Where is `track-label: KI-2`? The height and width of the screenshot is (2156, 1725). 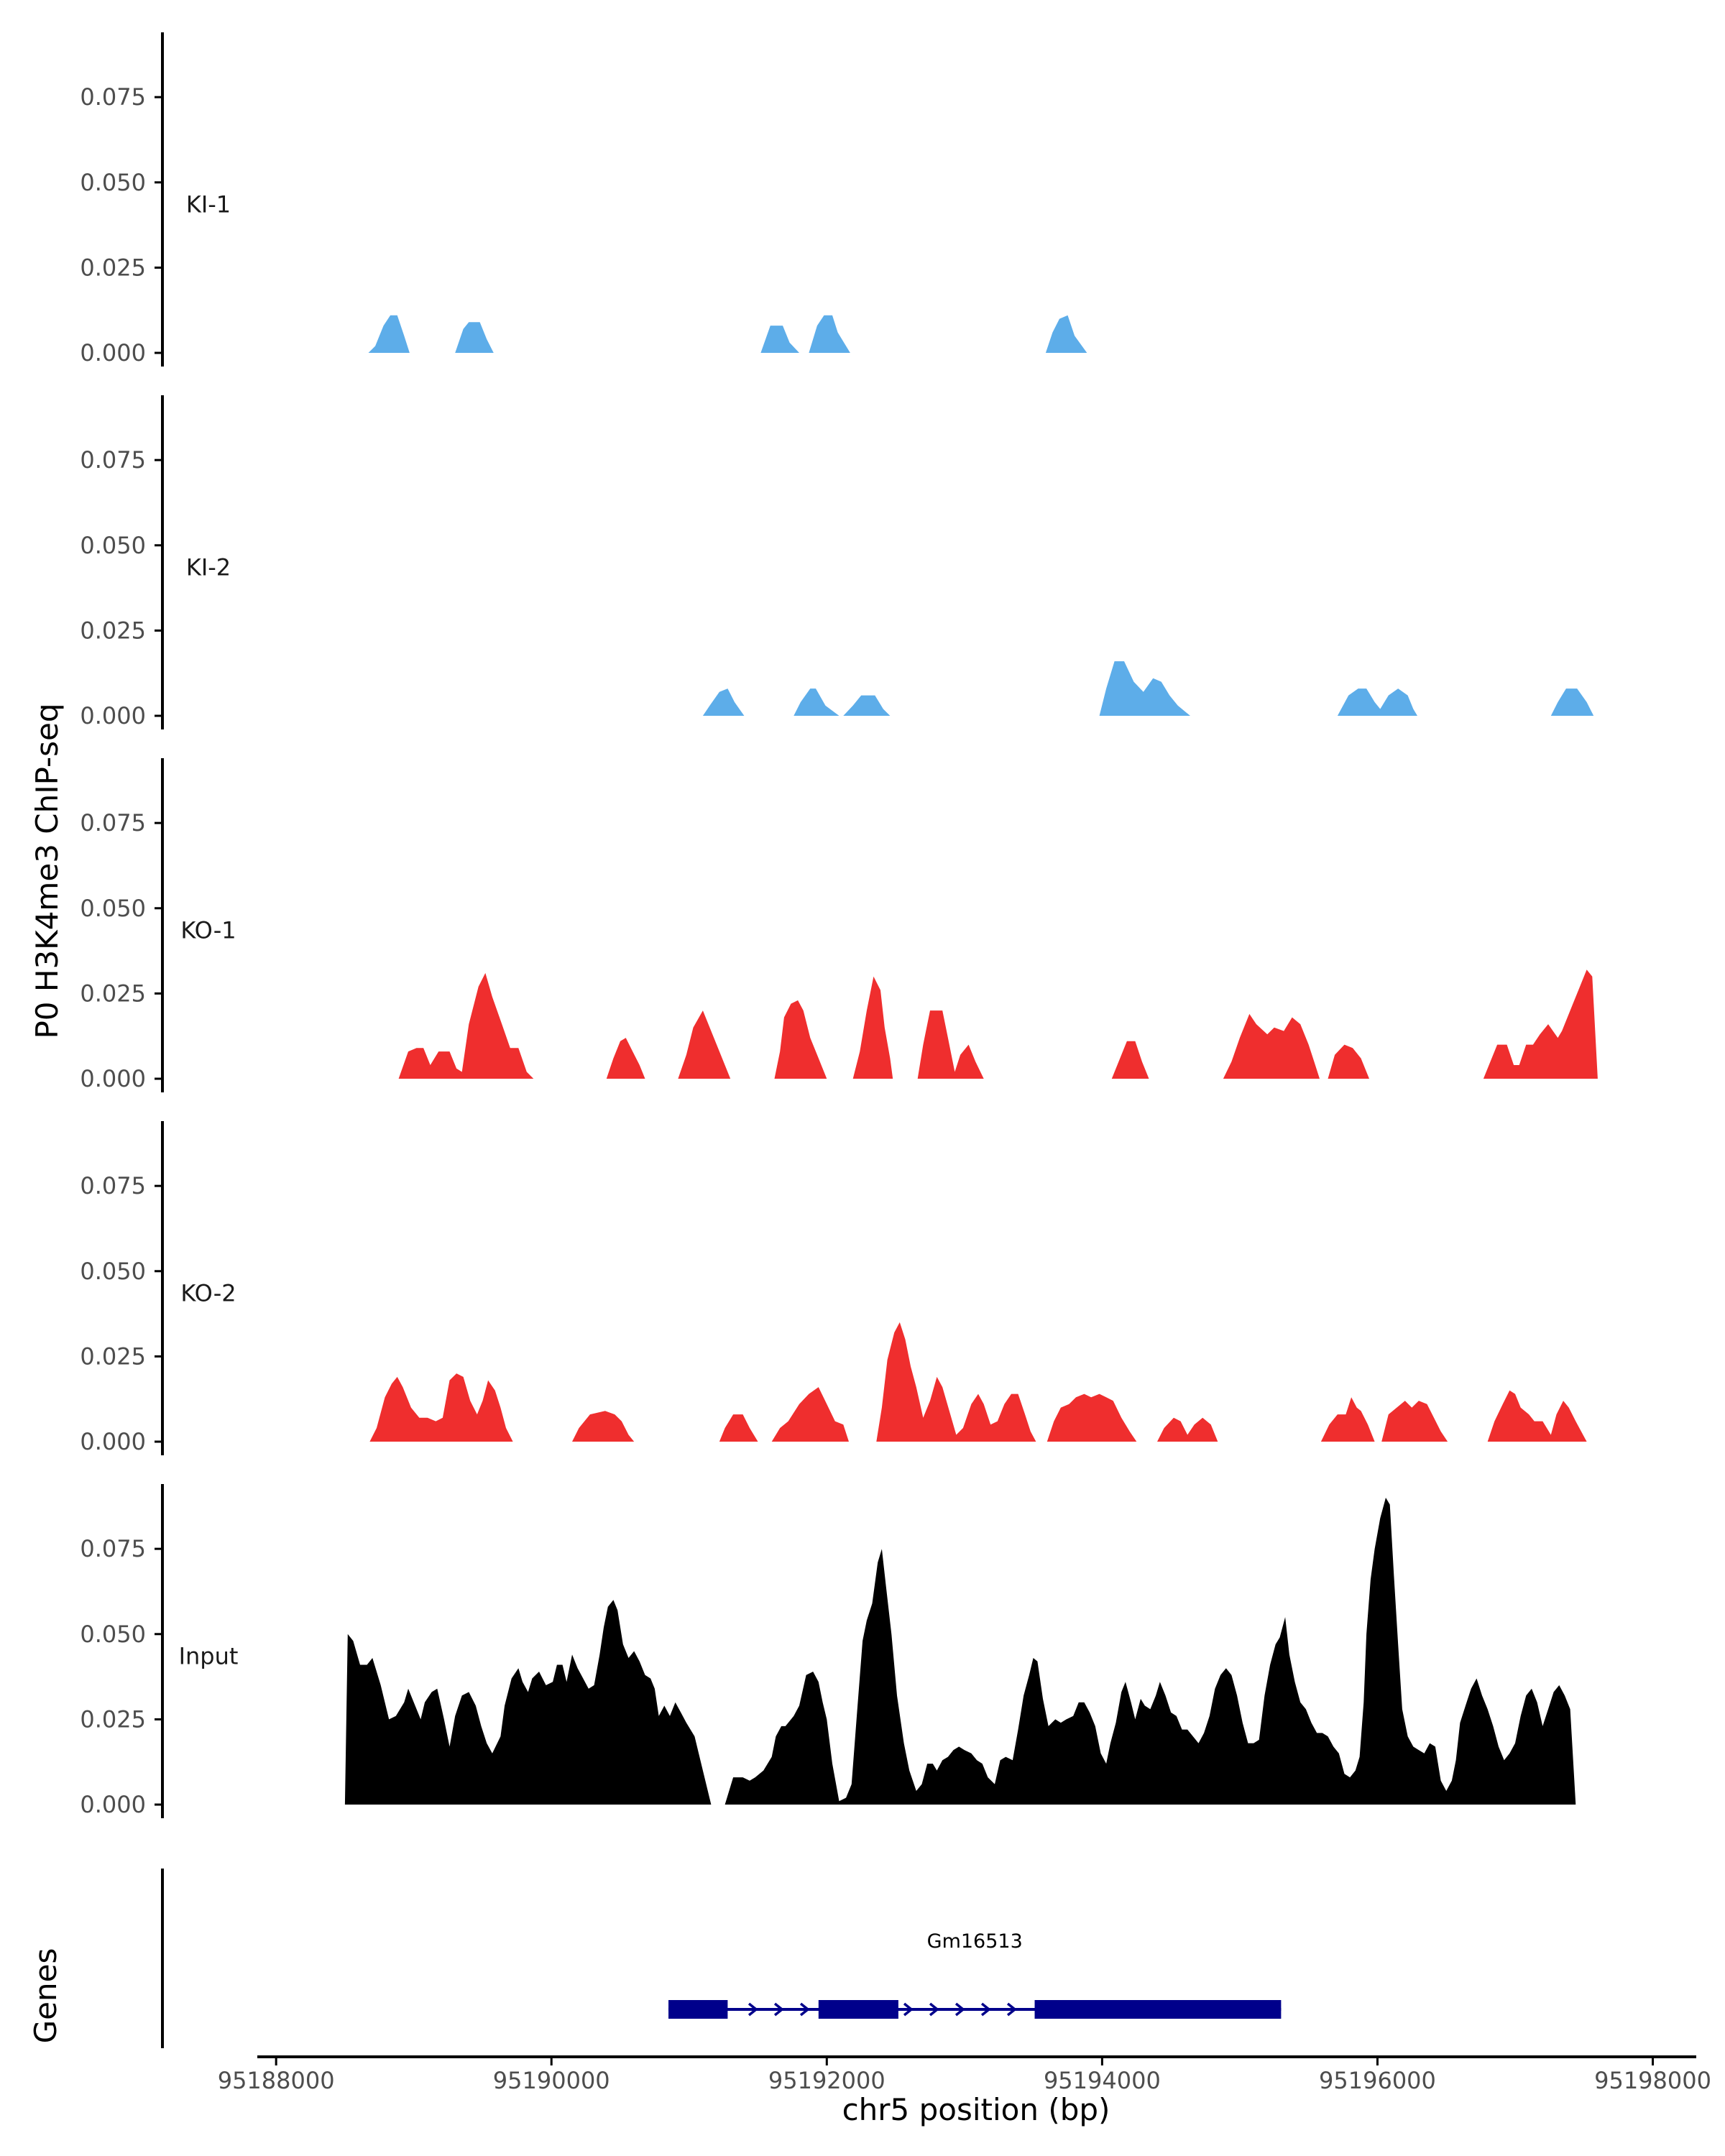
track-label: KI-2 is located at coordinates (208, 567).